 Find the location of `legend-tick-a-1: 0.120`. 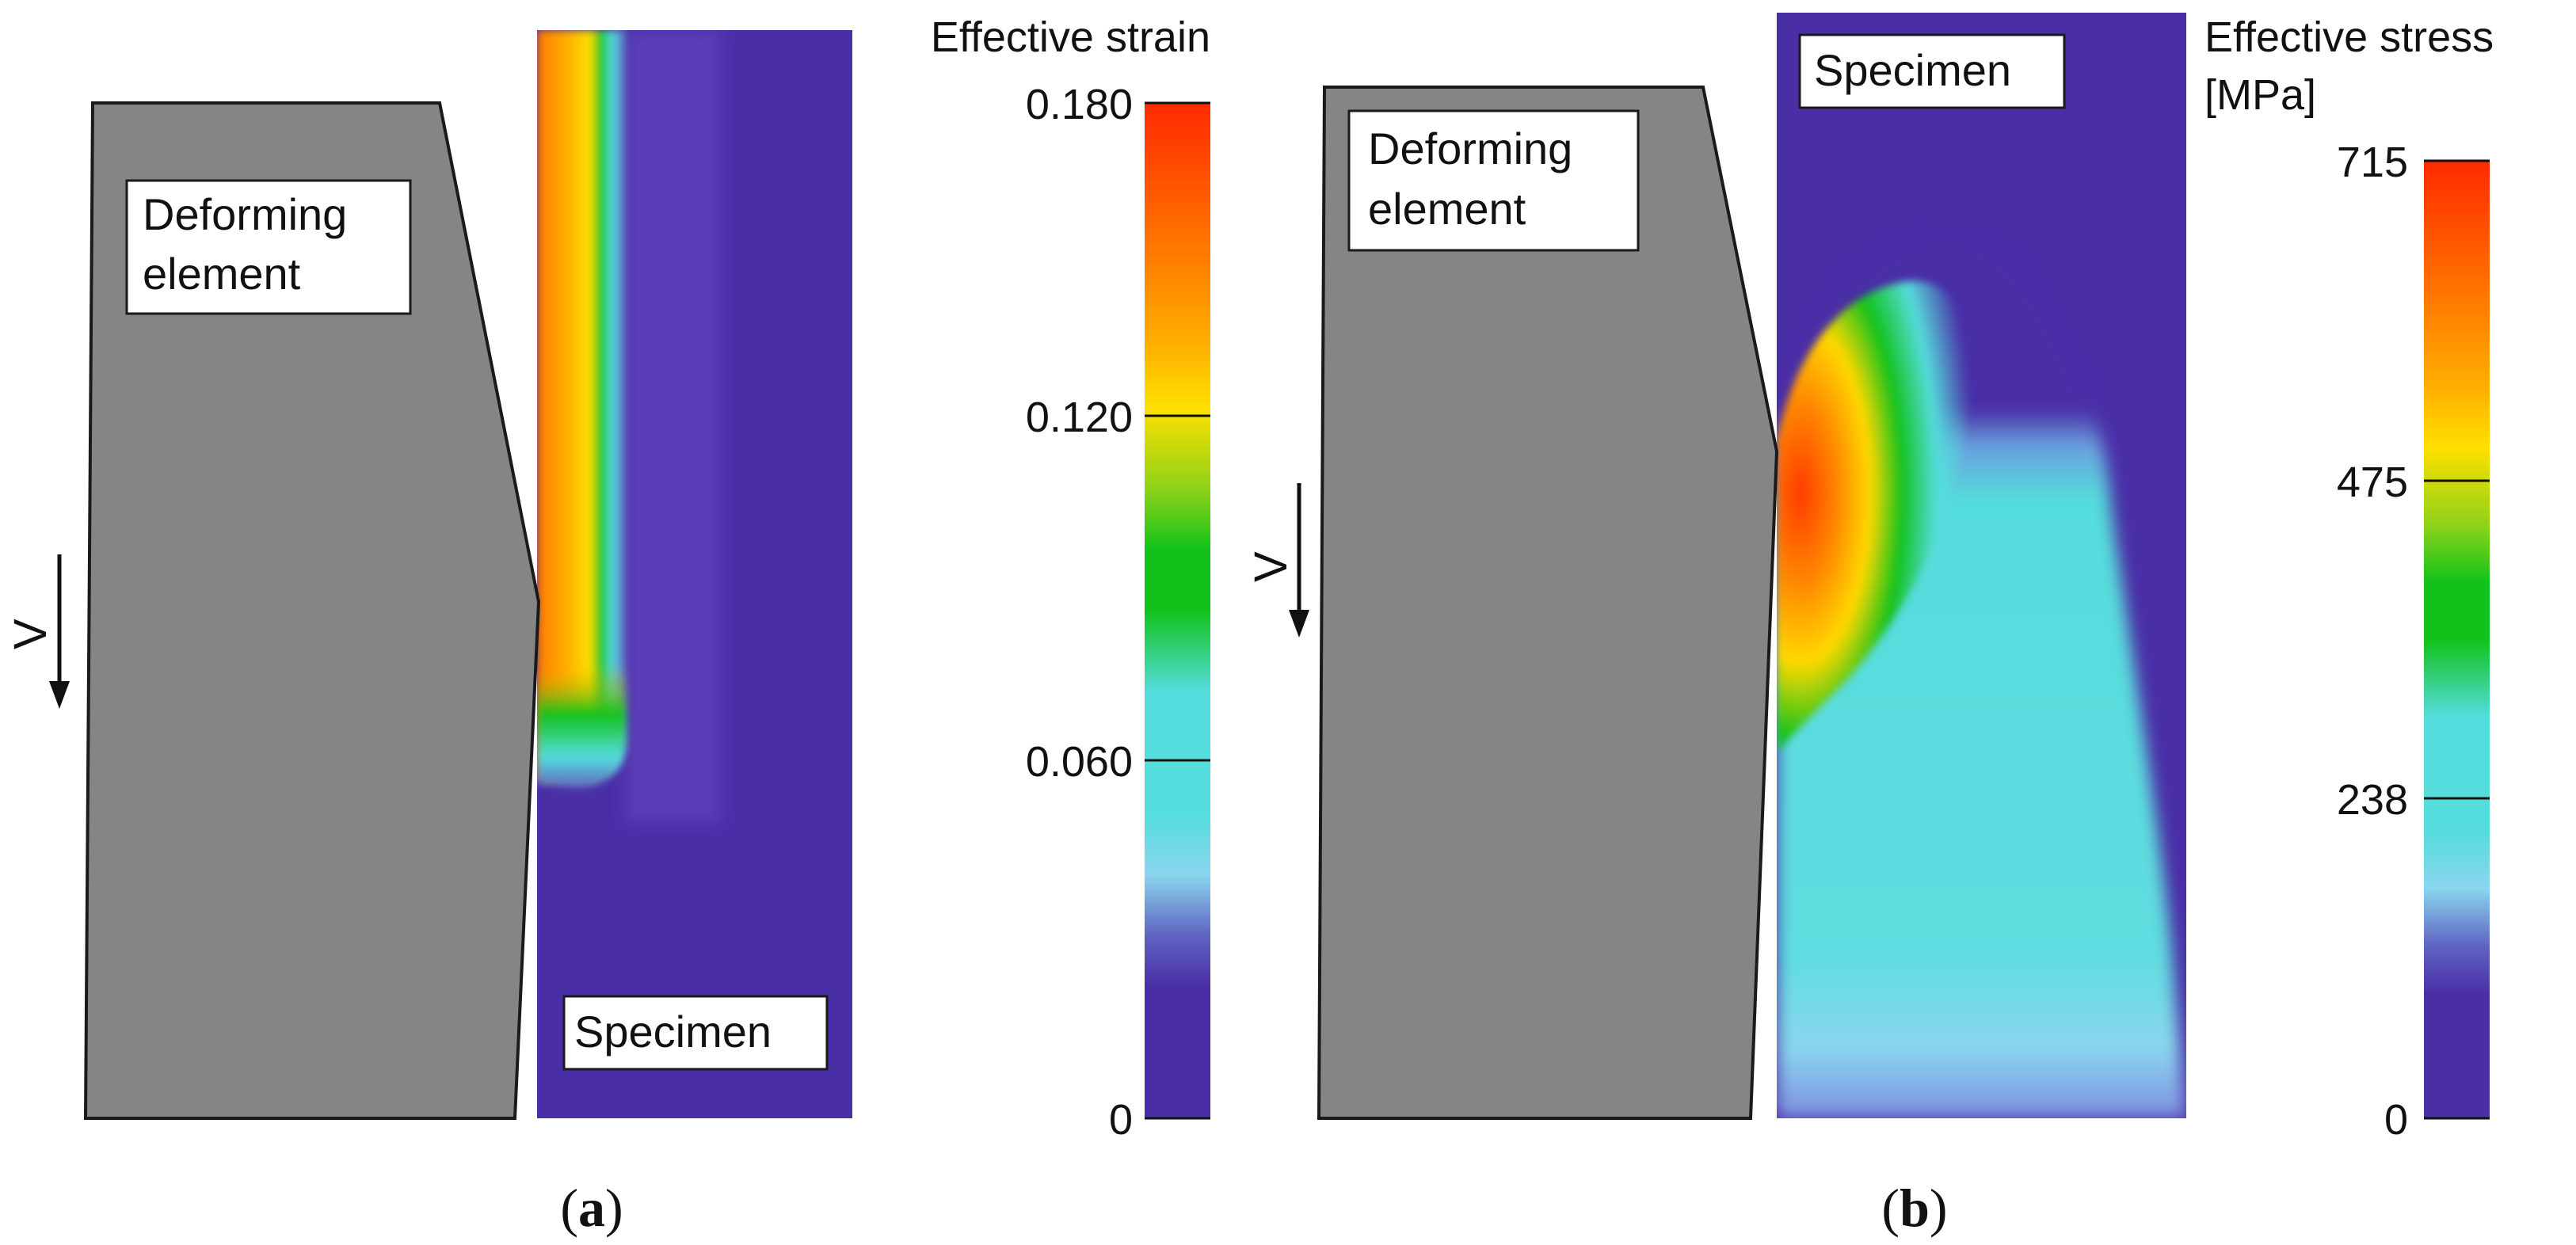

legend-tick-a-1: 0.120 is located at coordinates (1079, 417).